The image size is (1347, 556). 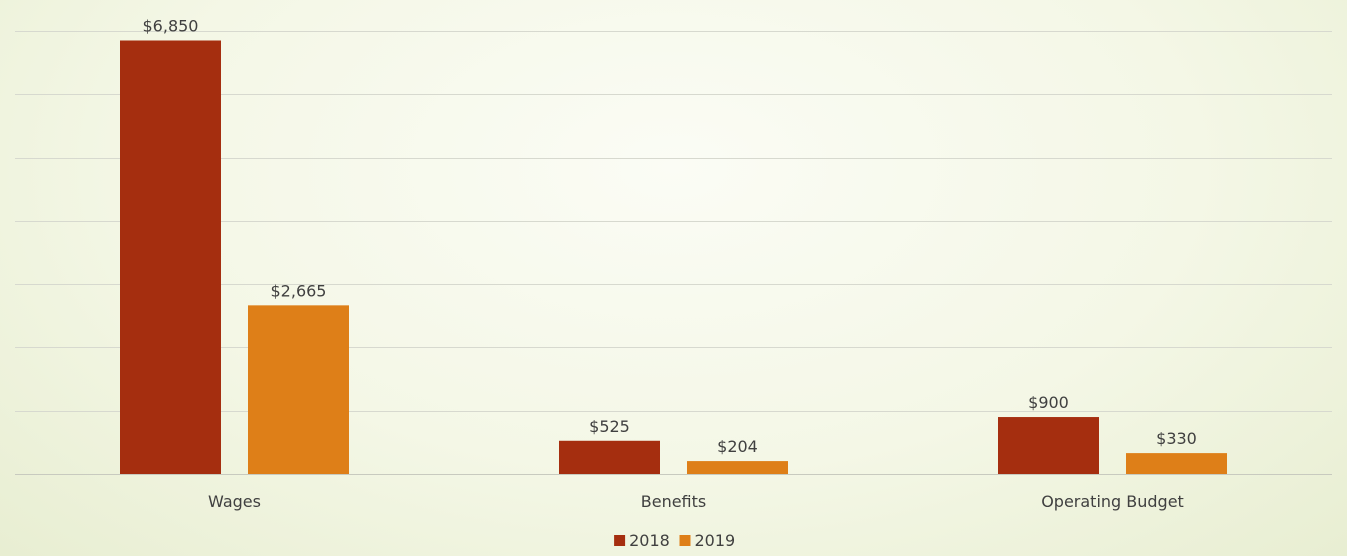 I want to click on category-label: Benefits, so click(x=674, y=501).